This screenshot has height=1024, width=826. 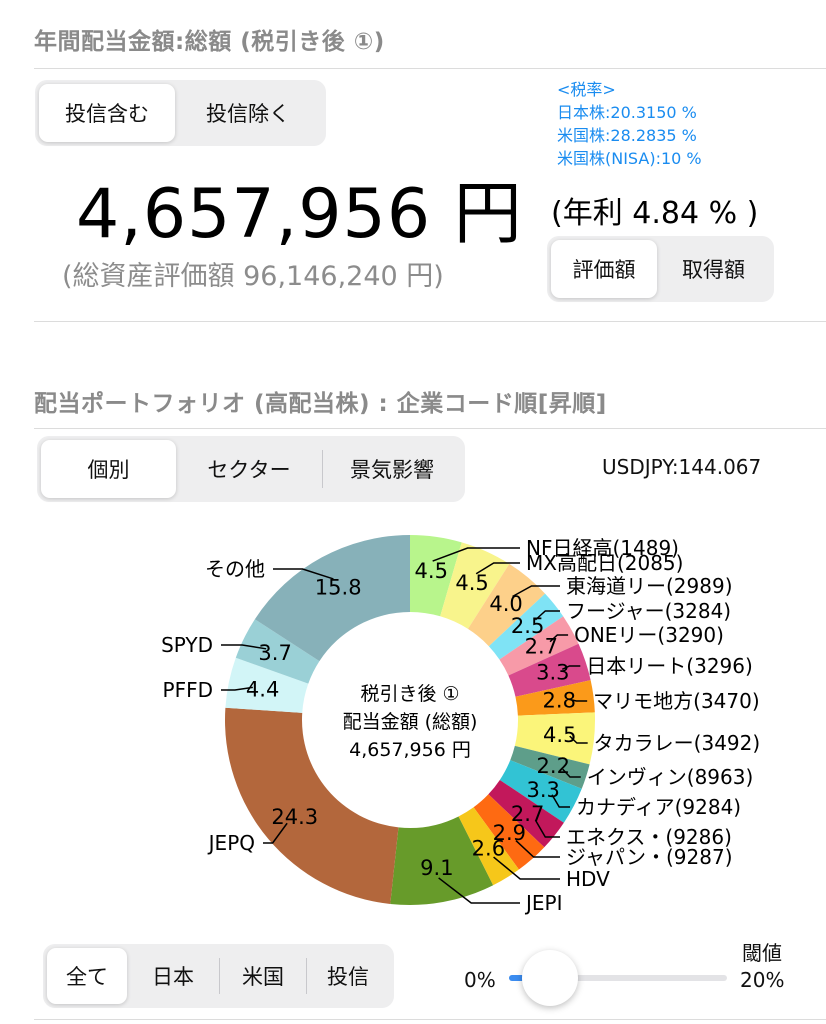 I want to click on center-label-line1: 税引き後 ①, so click(x=409, y=694).